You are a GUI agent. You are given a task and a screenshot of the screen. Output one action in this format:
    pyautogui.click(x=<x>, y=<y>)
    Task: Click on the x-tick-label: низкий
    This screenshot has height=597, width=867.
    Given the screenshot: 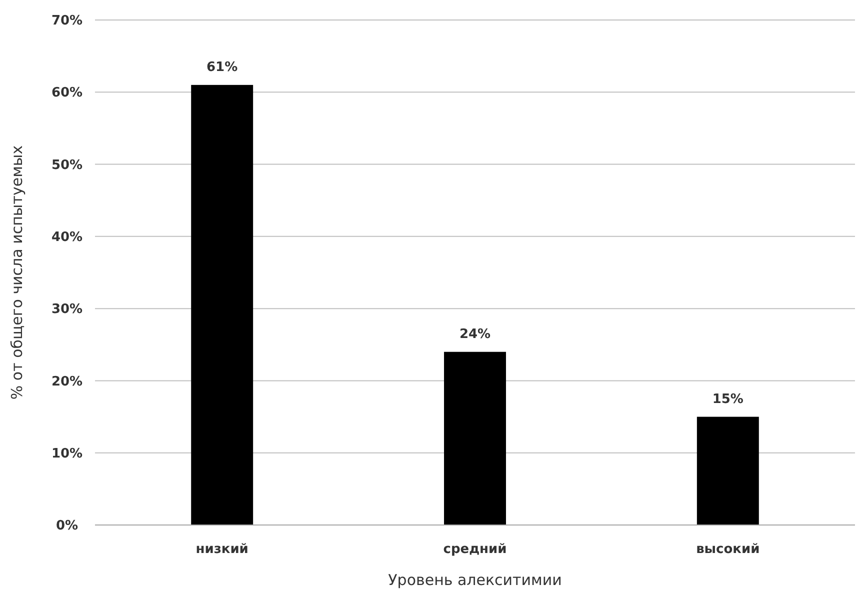 What is the action you would take?
    pyautogui.click(x=222, y=549)
    